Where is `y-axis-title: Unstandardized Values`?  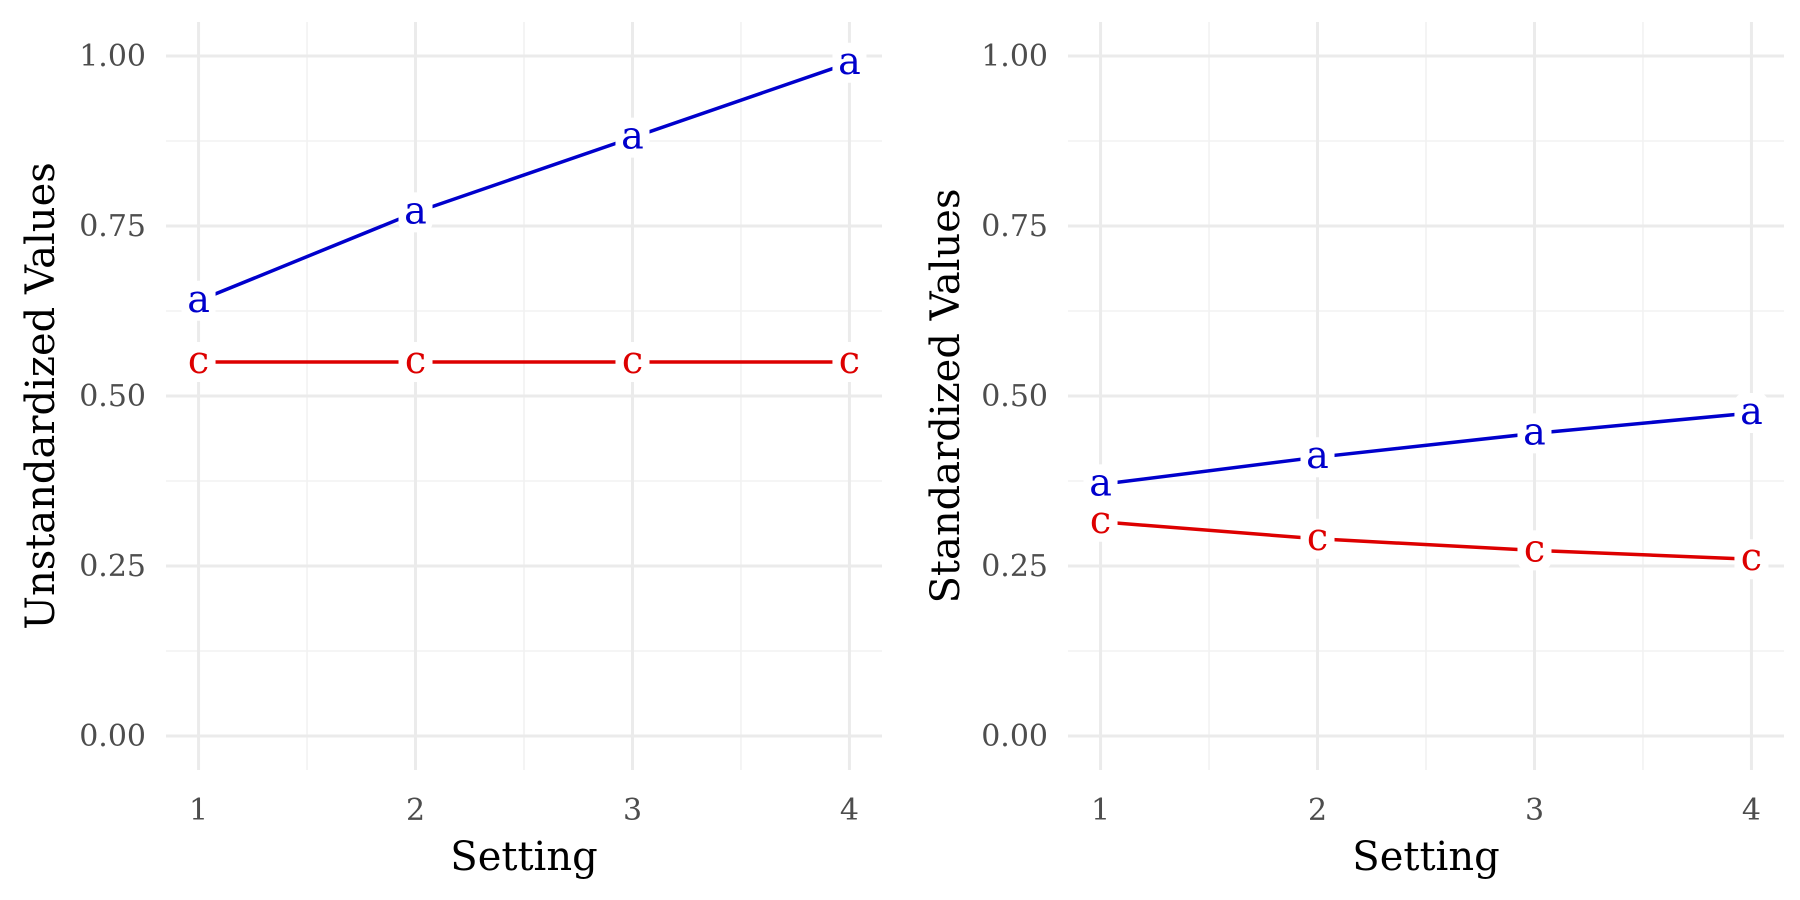 y-axis-title: Unstandardized Values is located at coordinates (41, 396).